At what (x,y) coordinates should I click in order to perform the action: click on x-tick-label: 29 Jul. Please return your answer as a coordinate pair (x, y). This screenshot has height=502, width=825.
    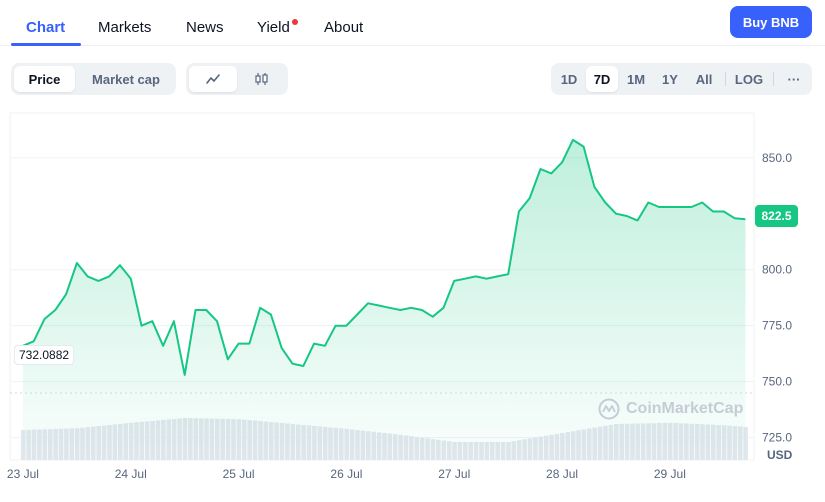
    Looking at the image, I should click on (670, 474).